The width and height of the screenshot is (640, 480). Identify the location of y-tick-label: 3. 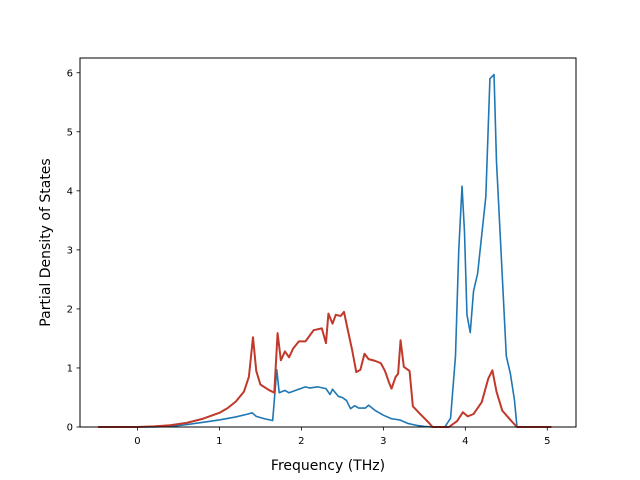
(70, 250).